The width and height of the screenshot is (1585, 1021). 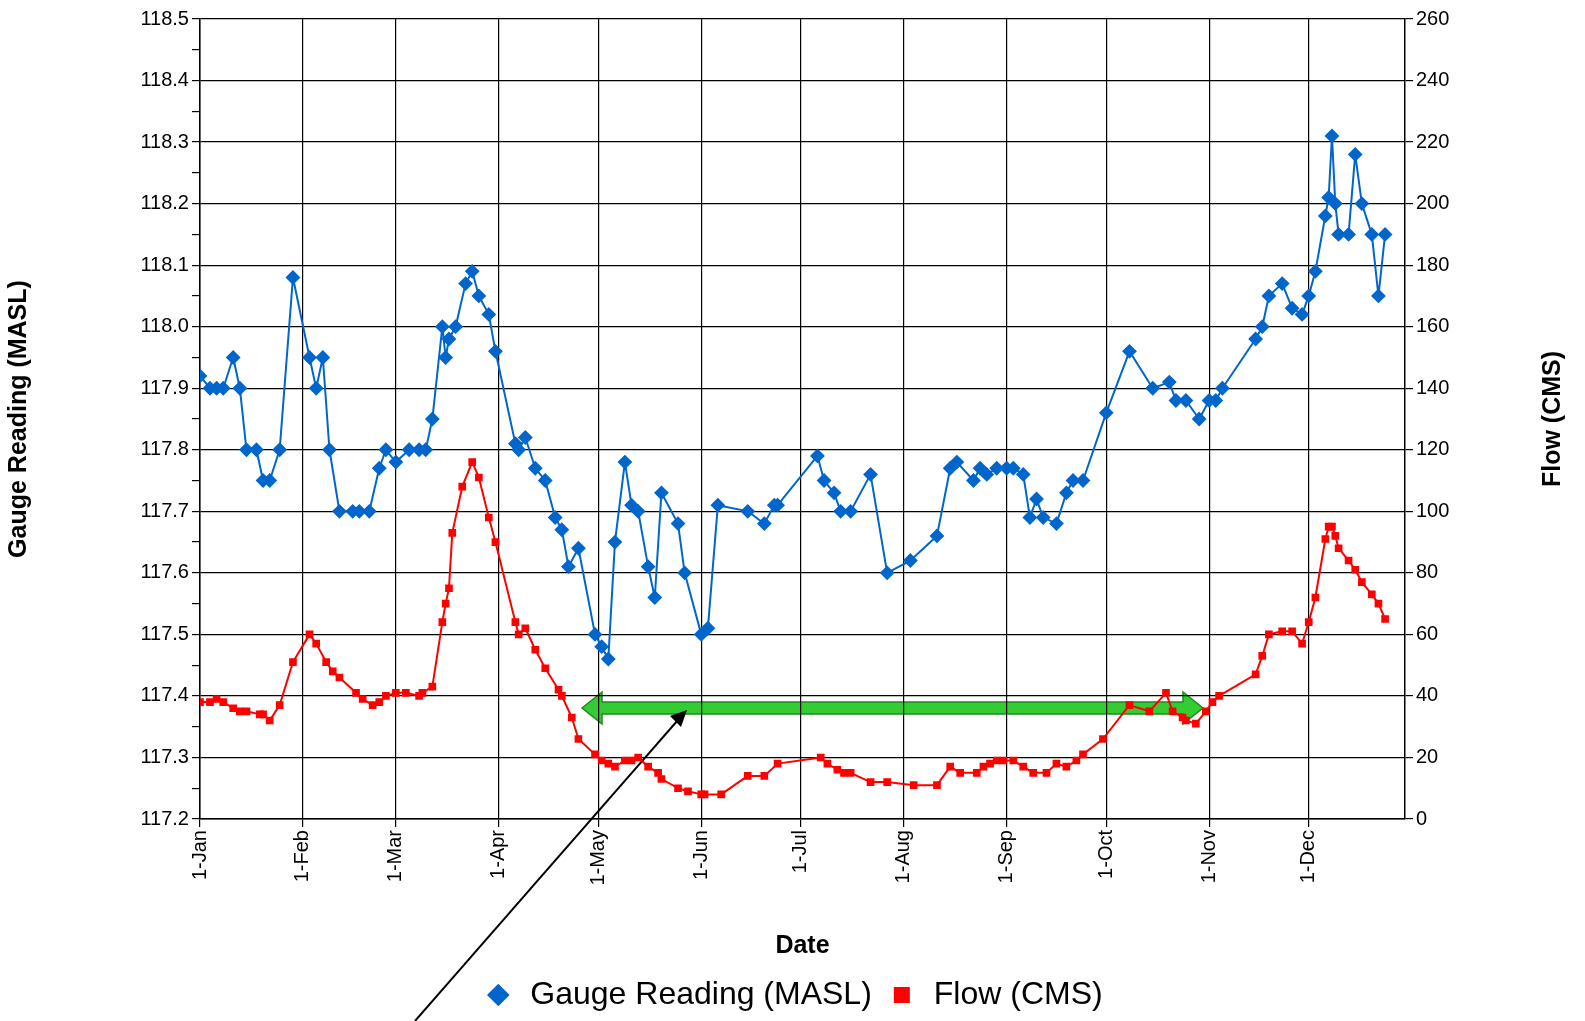 I want to click on y-tick-label: 118.4, so click(x=164, y=79).